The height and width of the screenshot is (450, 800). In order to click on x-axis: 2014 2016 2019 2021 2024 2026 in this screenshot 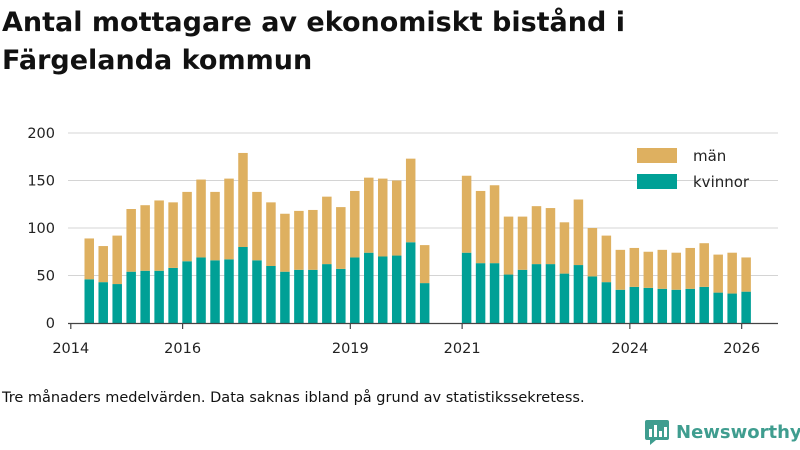, I will do `click(415, 339)`.